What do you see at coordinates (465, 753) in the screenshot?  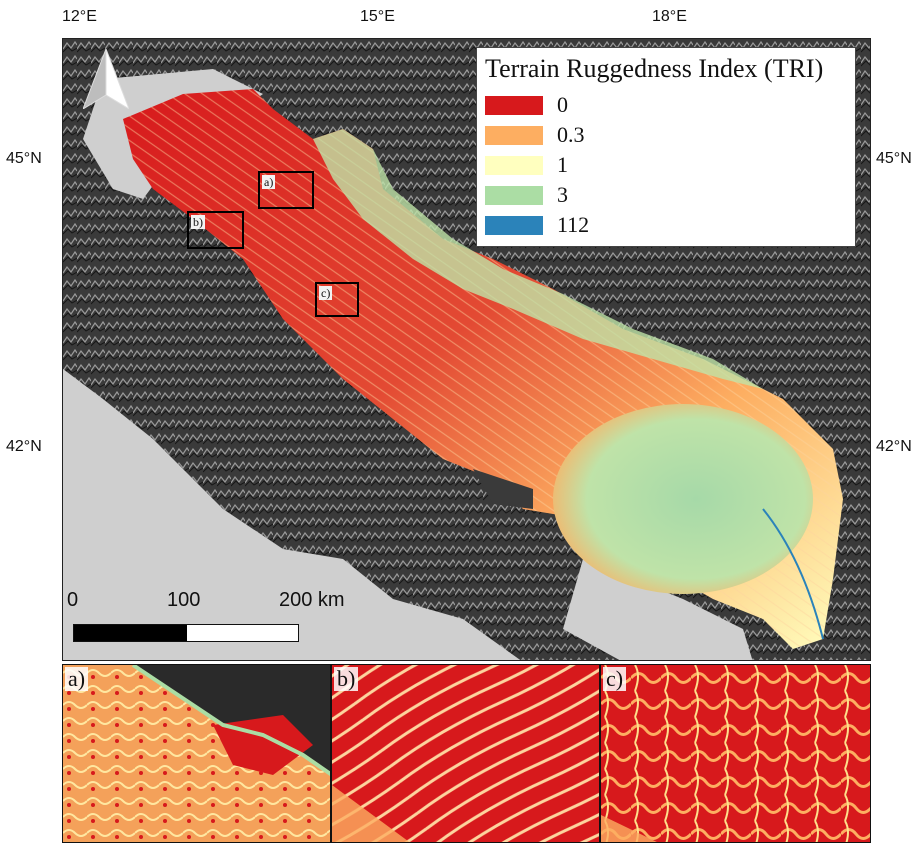 I see `inset-panel-b: b)` at bounding box center [465, 753].